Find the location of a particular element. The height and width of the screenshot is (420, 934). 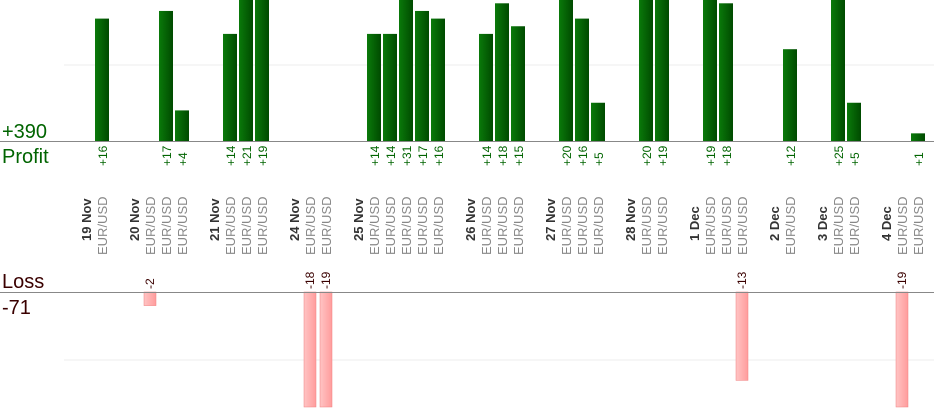

profit-value-label: +4 is located at coordinates (183, 159).